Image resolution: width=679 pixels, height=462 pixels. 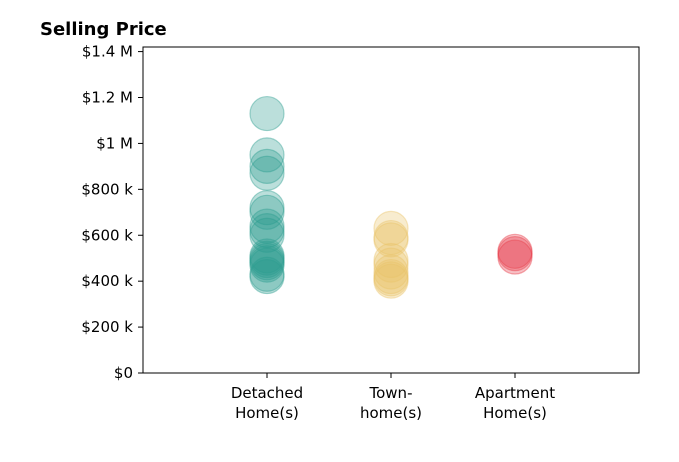 I want to click on x-tick-label: Apartment, so click(x=515, y=393).